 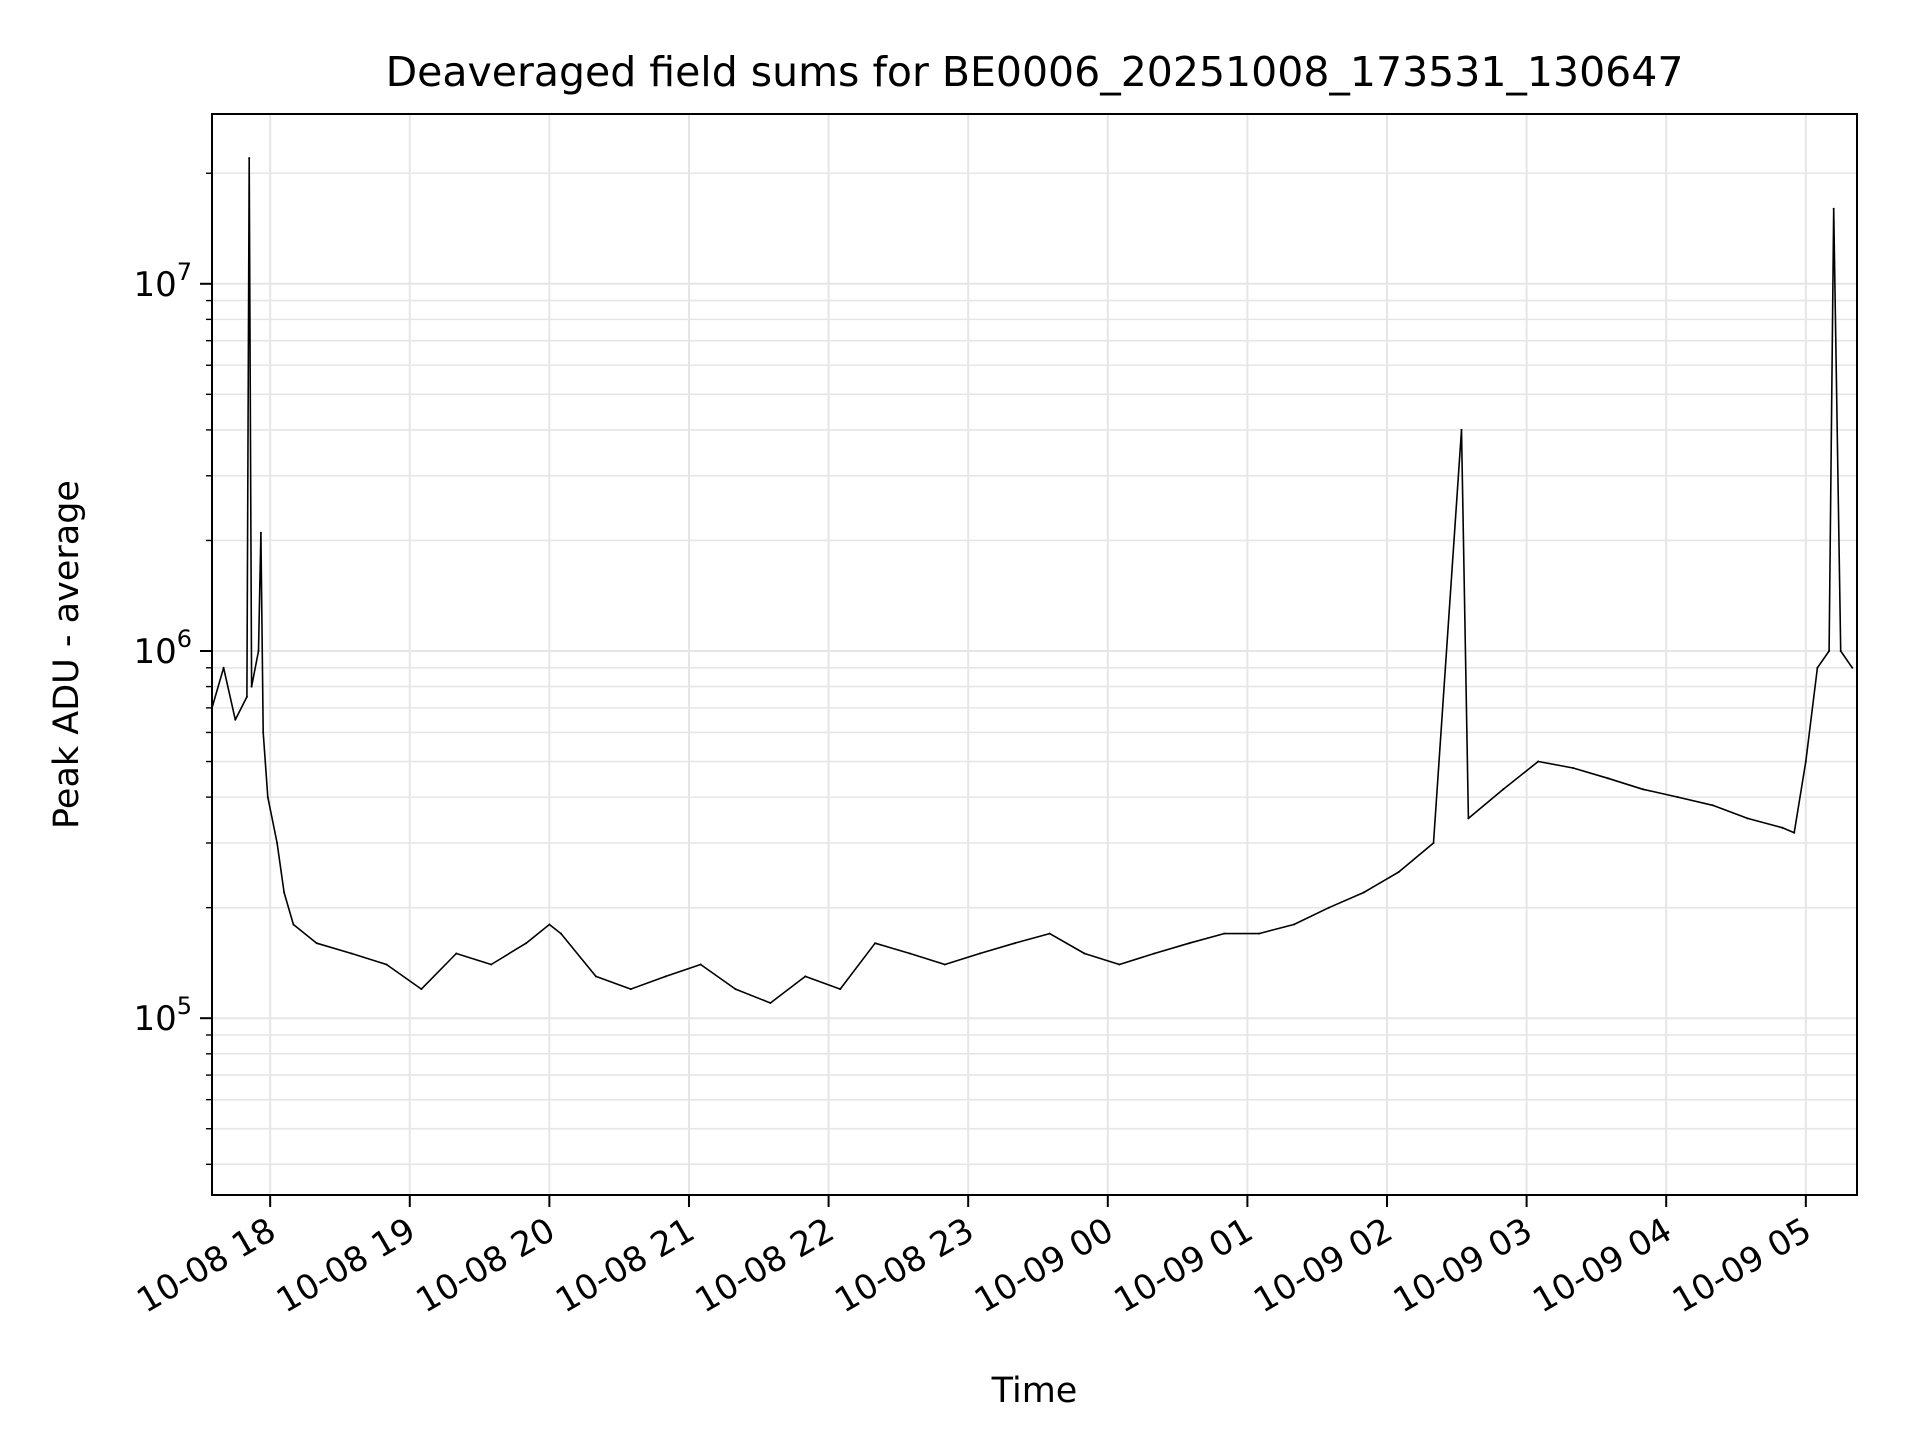 I want to click on x-tick-label: 10-09 02, so click(x=1323, y=1265).